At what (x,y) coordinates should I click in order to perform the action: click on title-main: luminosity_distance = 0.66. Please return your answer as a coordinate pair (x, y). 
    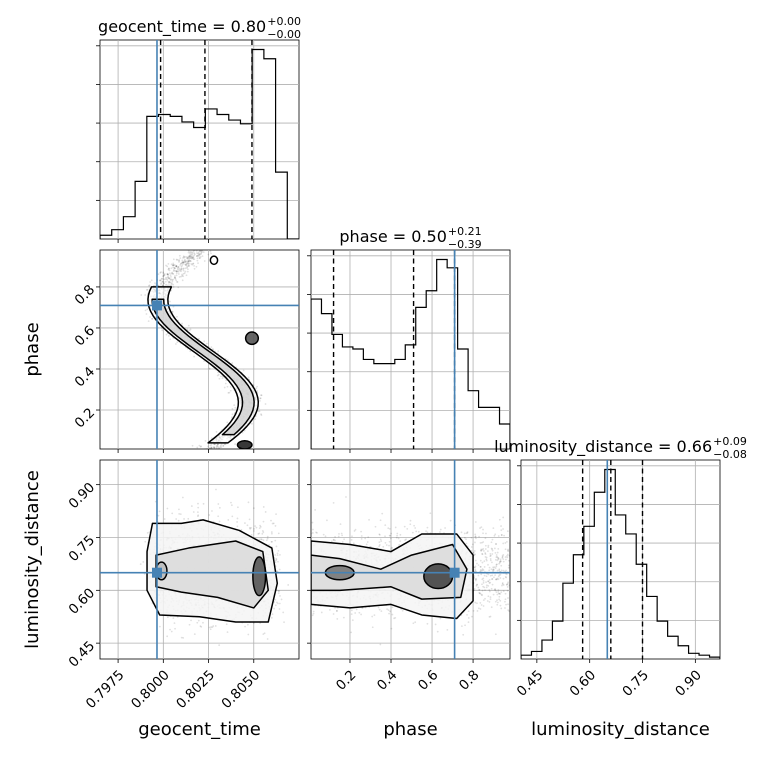
    Looking at the image, I should click on (603, 447).